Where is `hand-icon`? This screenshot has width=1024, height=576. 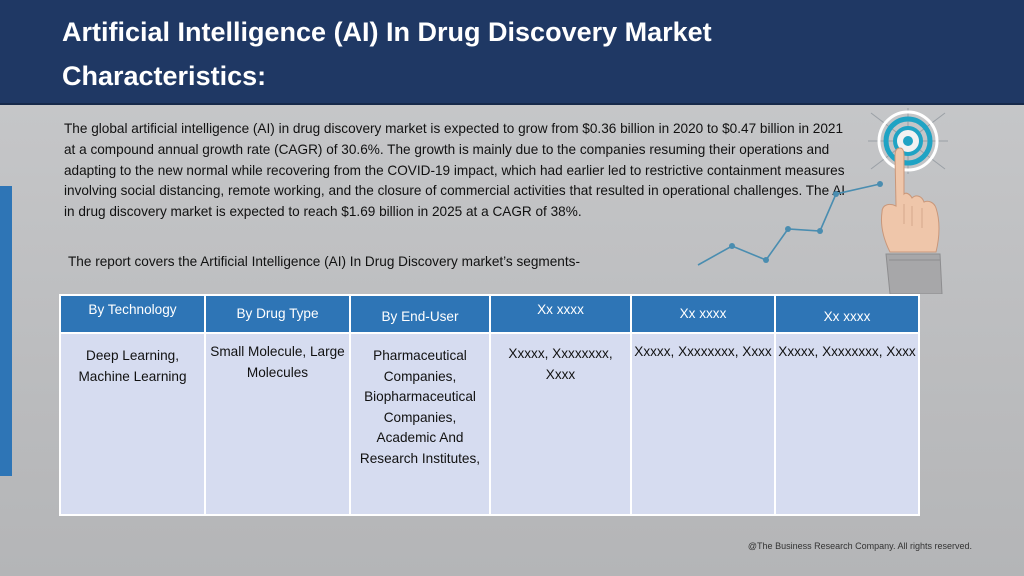
hand-icon is located at coordinates (912, 220).